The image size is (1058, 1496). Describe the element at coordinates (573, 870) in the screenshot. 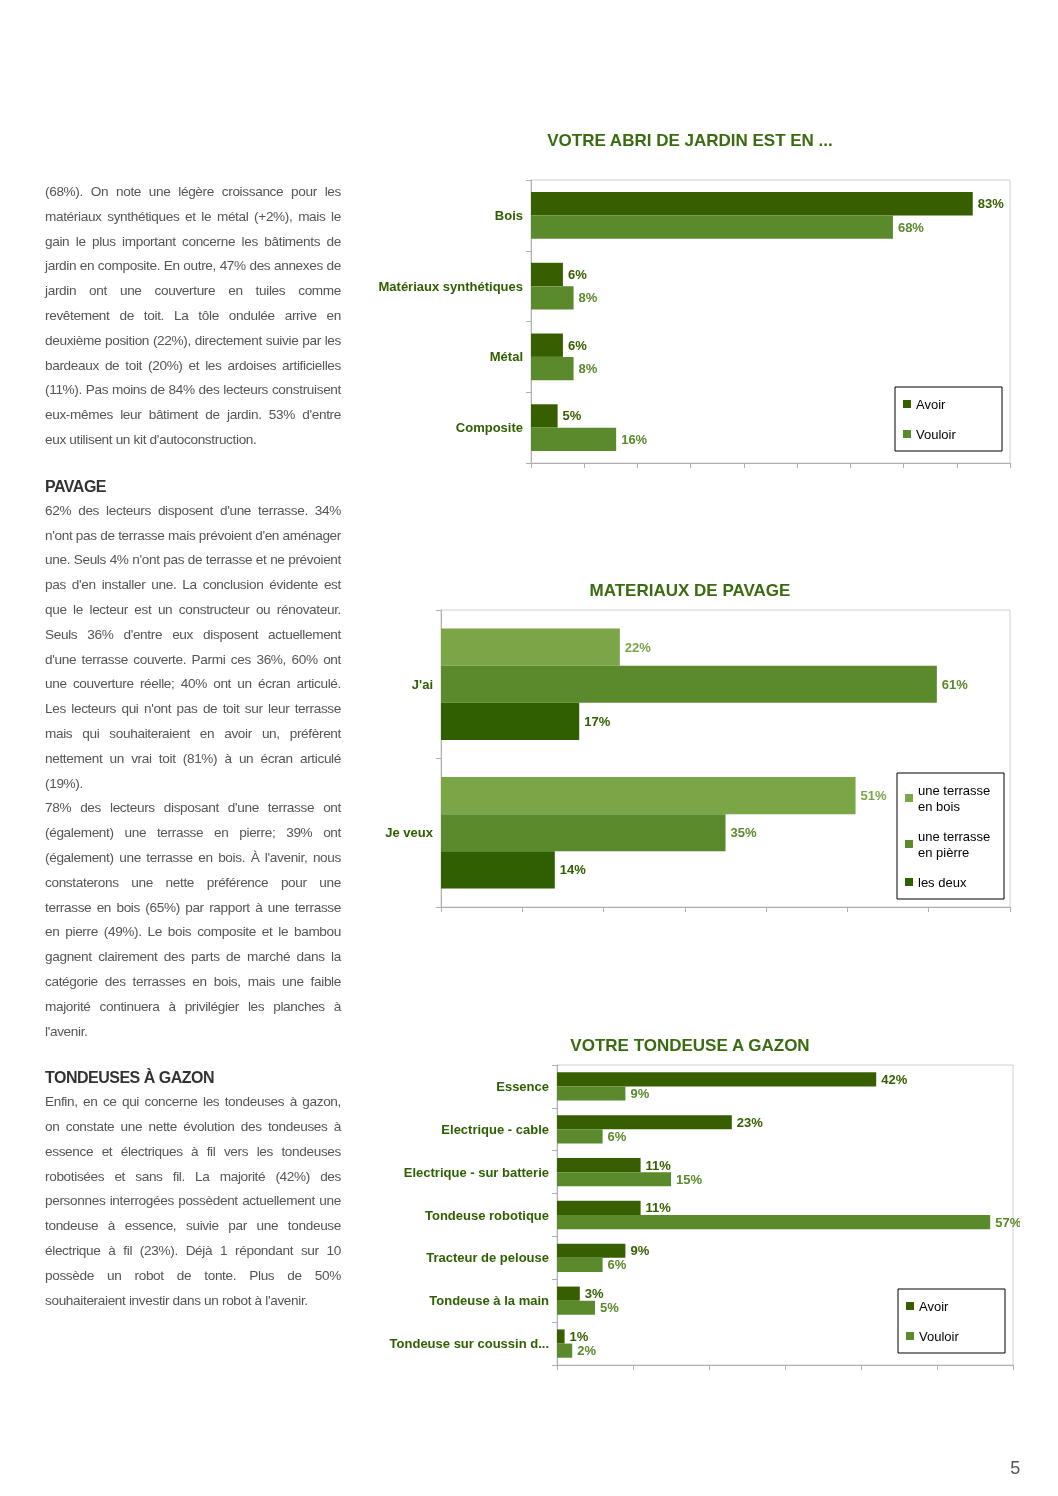

I see `data-label: 14%` at that location.